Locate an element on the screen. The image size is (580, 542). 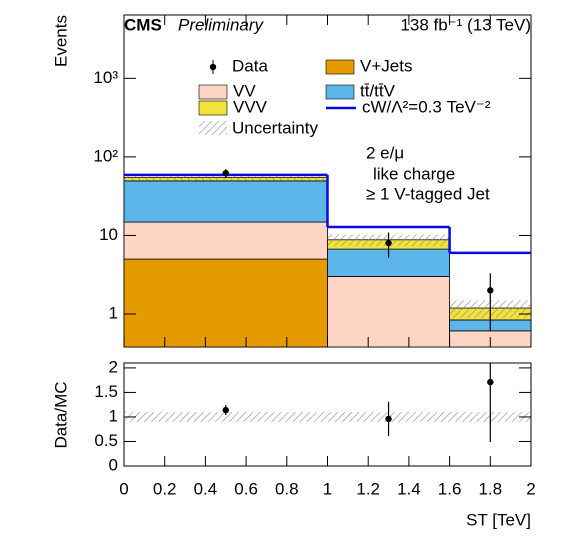
subtitle: Preliminary is located at coordinates (221, 24).